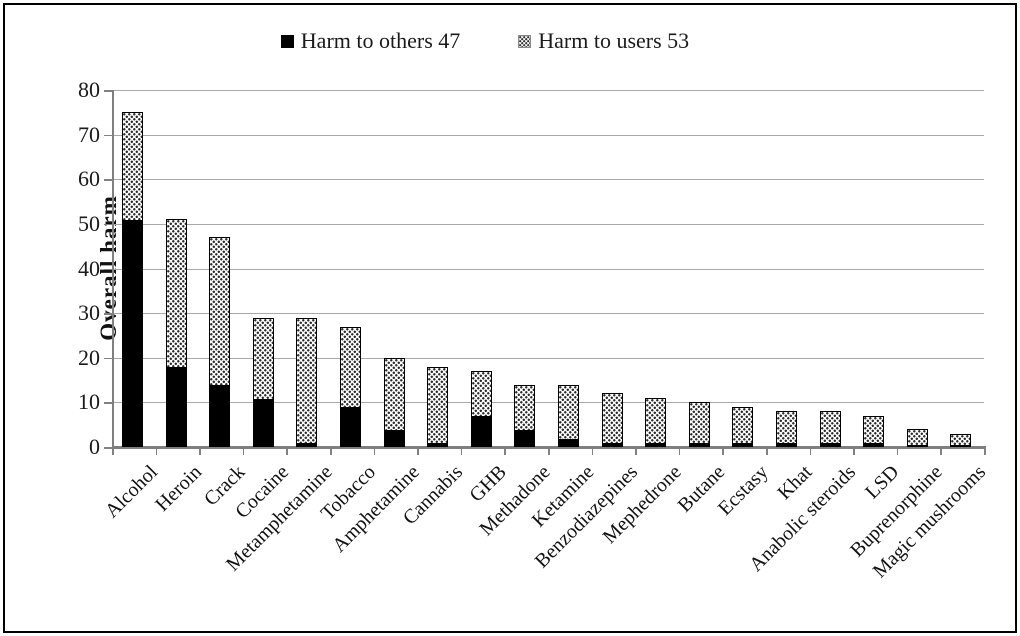 The image size is (1020, 636). I want to click on y-tick-label: 10, so click(89, 402).